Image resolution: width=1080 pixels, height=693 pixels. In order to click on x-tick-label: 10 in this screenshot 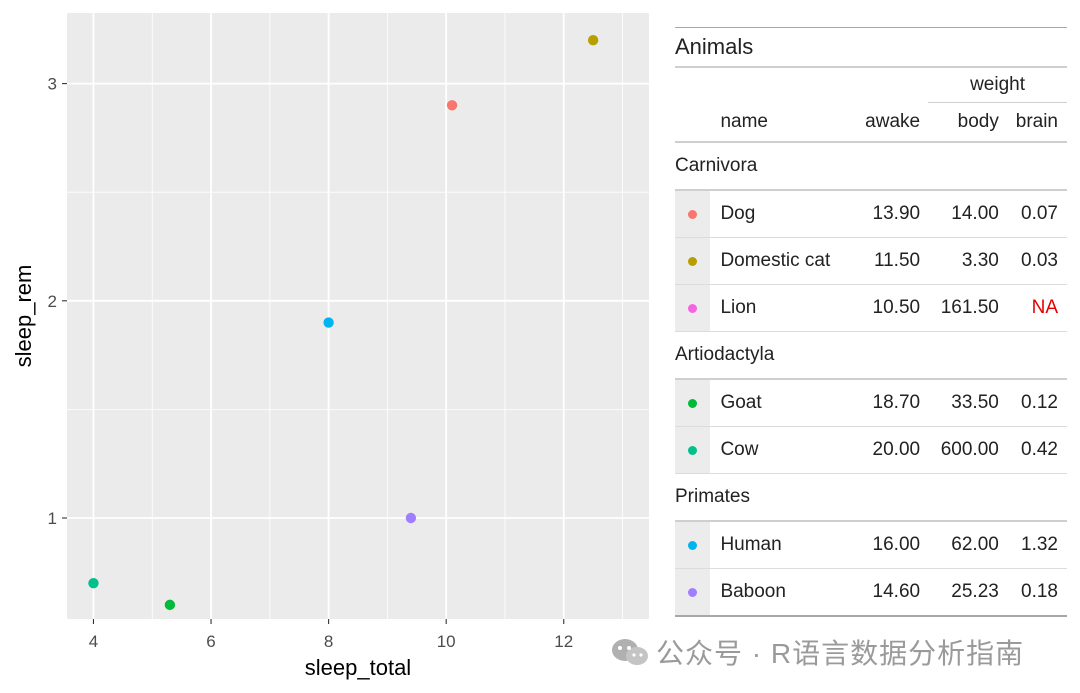, I will do `click(446, 641)`.